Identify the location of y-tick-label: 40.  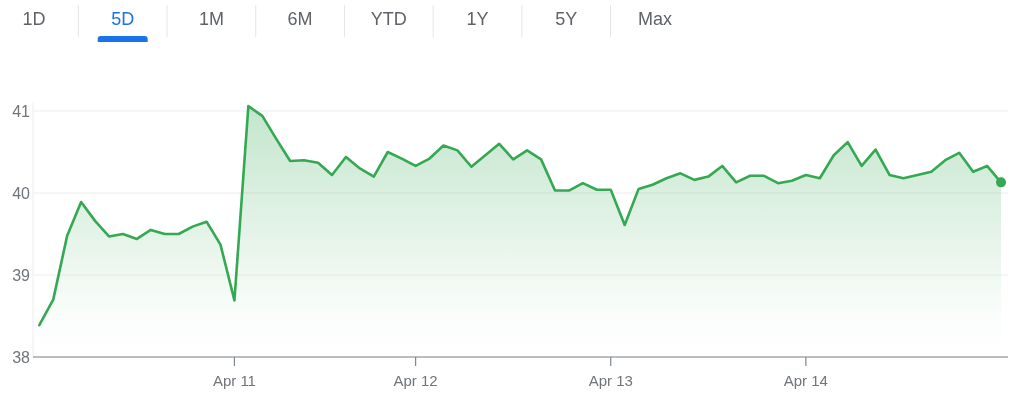
(21, 193).